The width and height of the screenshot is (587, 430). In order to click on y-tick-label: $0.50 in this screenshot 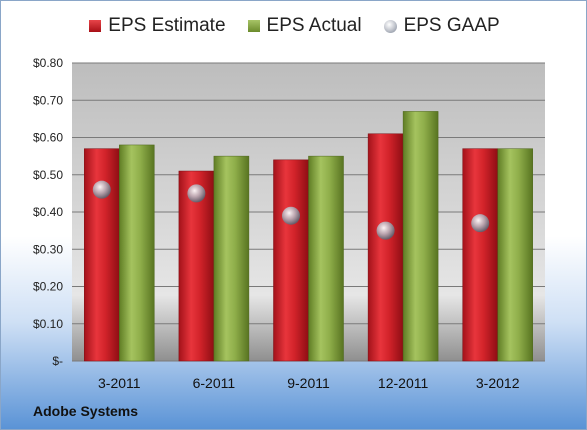, I will do `click(48, 175)`.